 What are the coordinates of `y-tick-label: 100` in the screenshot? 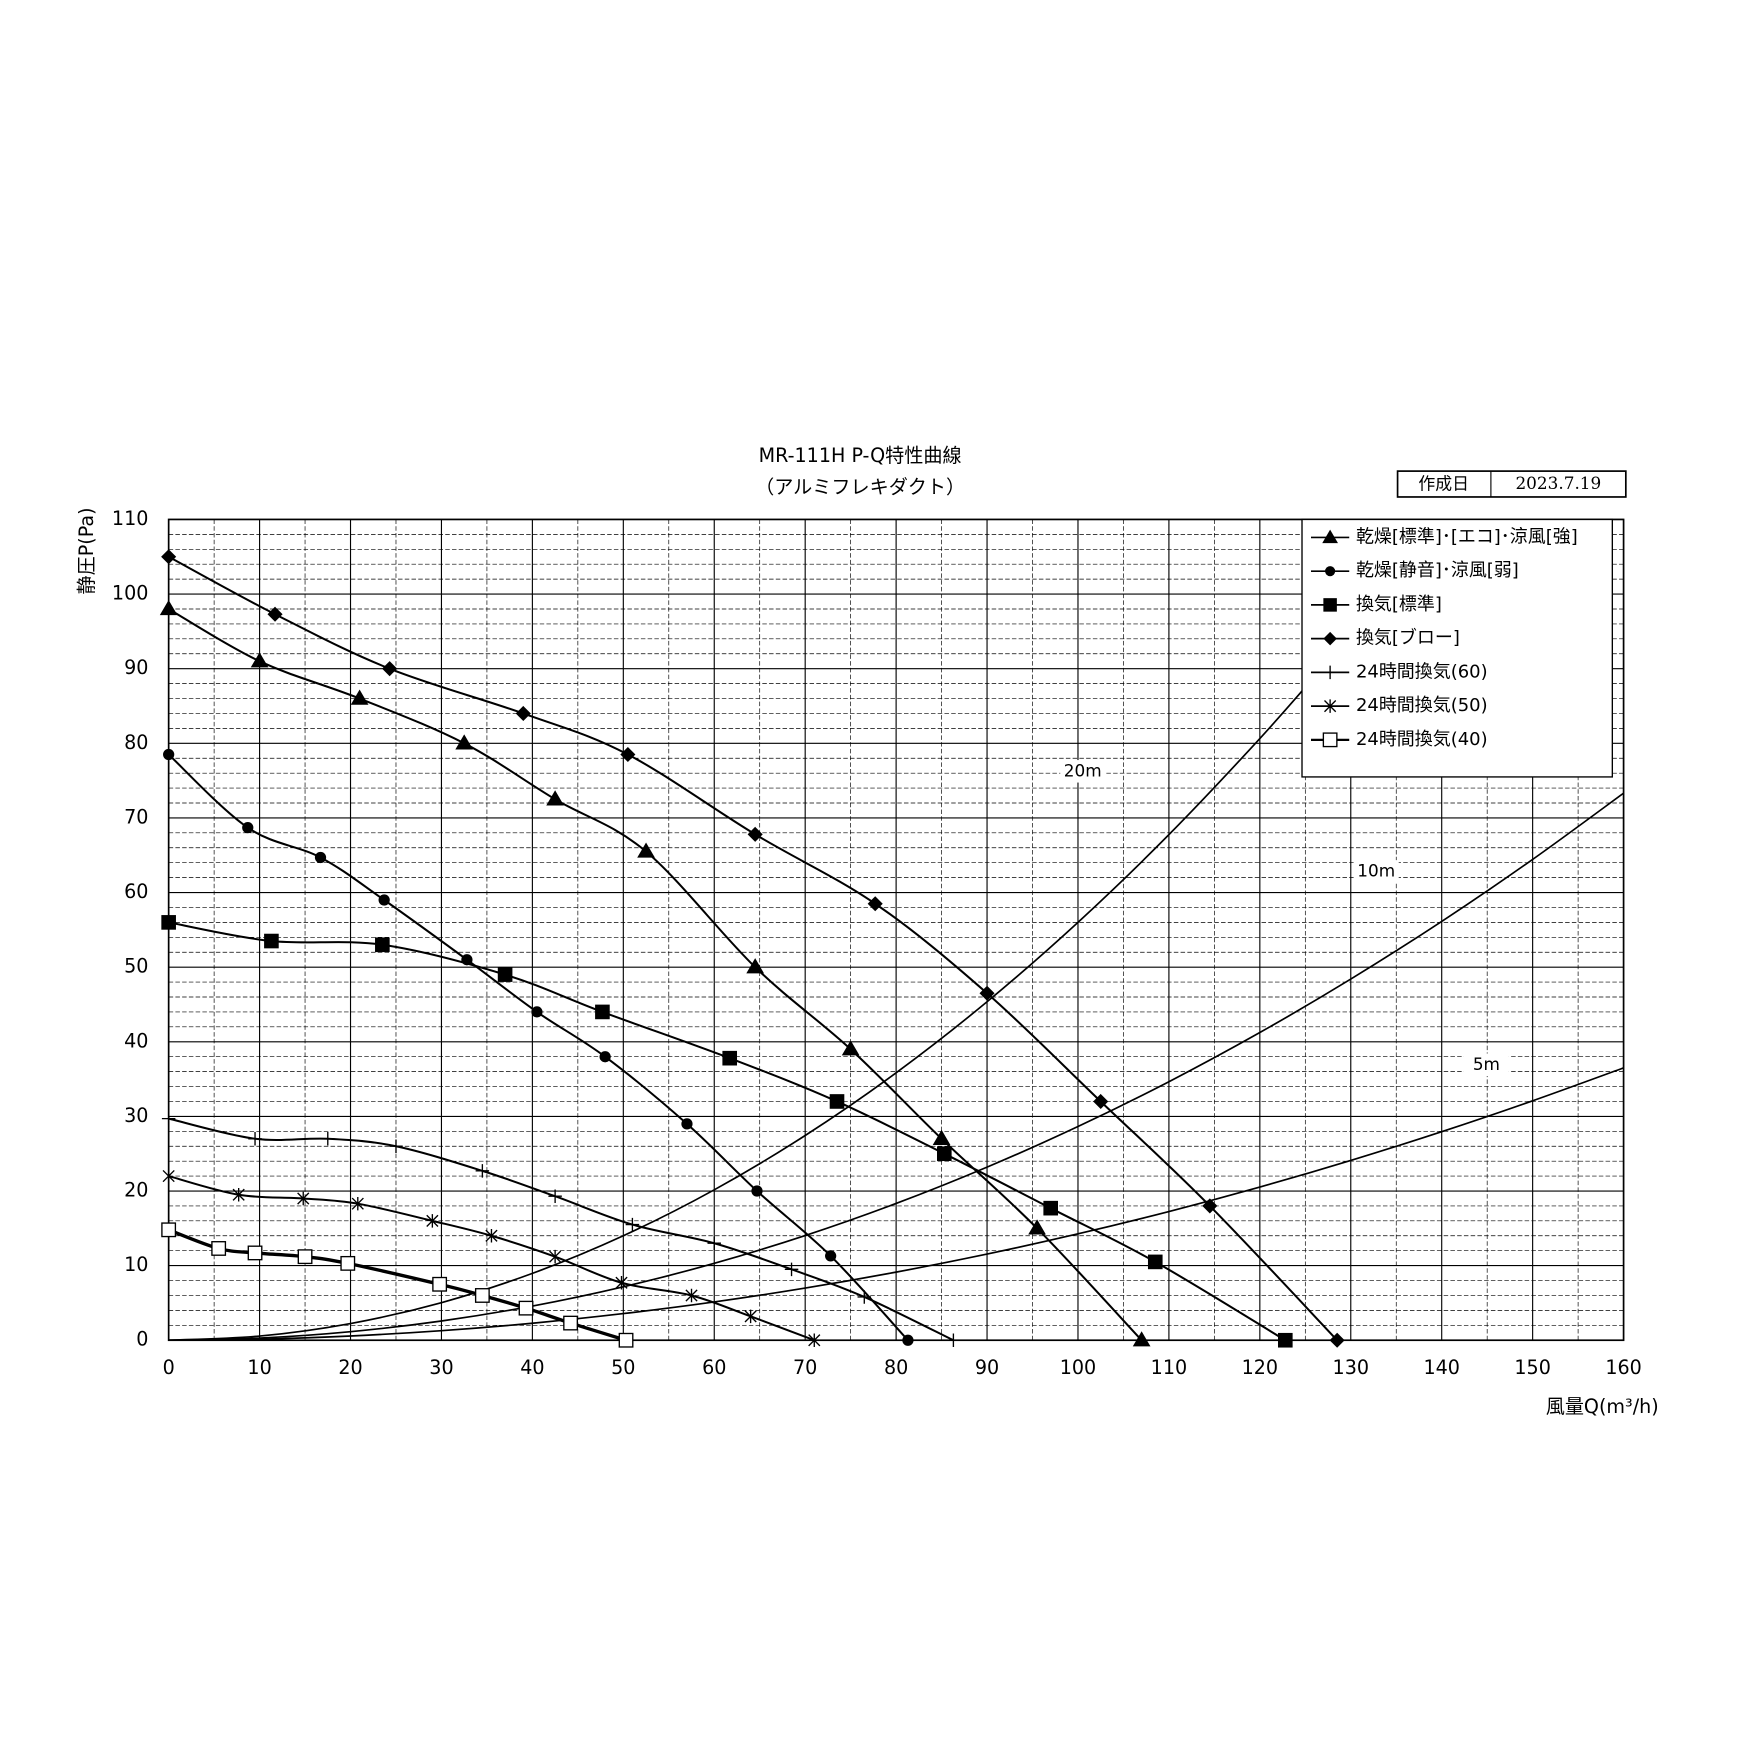 It's located at (130, 593).